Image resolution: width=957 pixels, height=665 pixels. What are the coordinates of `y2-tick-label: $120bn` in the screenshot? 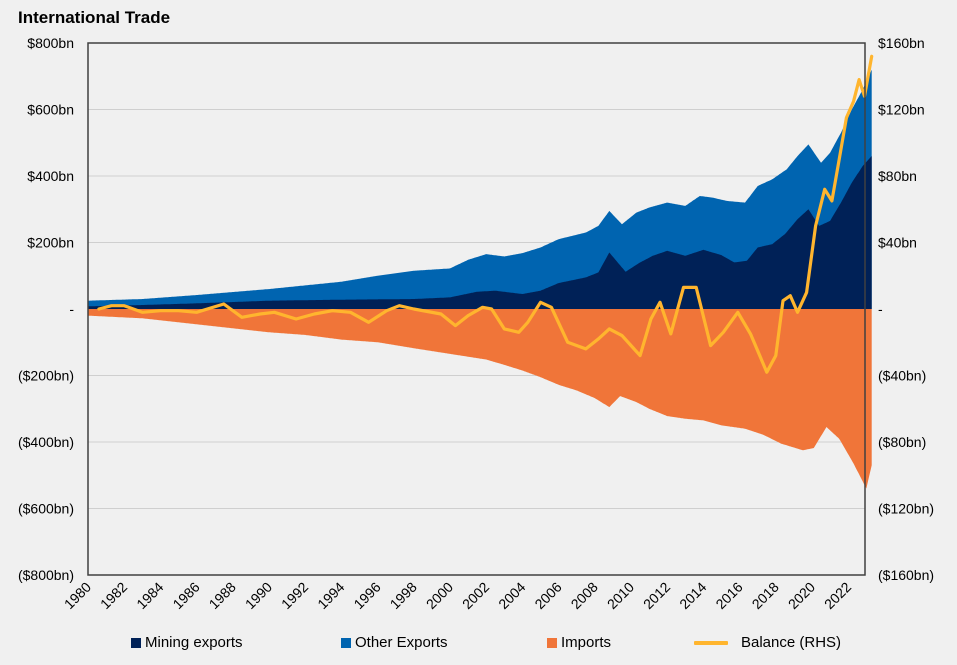 It's located at (901, 110).